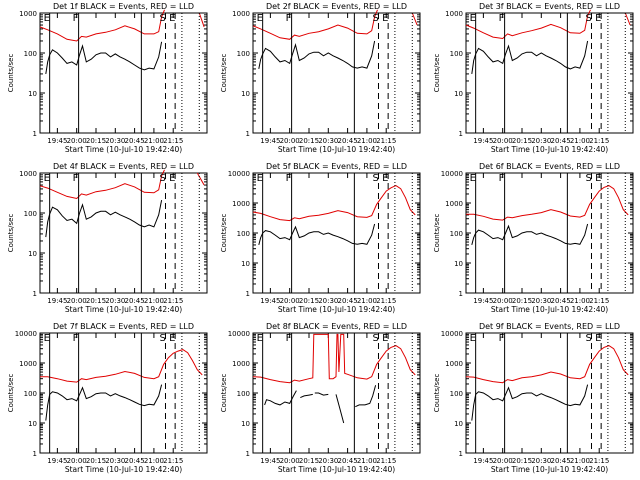 This screenshot has width=640, height=480. I want to click on panel-title: Det 5f BLACK = Events, RED = LLD, so click(336, 166).